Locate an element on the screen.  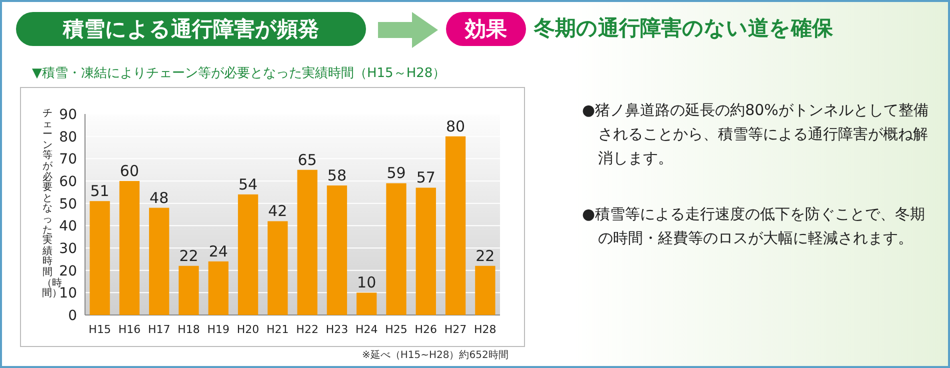
x-tick-label: H21 is located at coordinates (277, 329).